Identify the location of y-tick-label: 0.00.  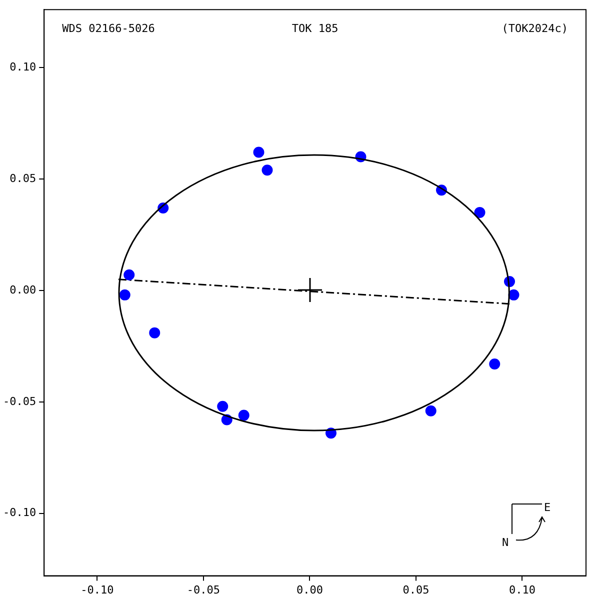
(23, 289).